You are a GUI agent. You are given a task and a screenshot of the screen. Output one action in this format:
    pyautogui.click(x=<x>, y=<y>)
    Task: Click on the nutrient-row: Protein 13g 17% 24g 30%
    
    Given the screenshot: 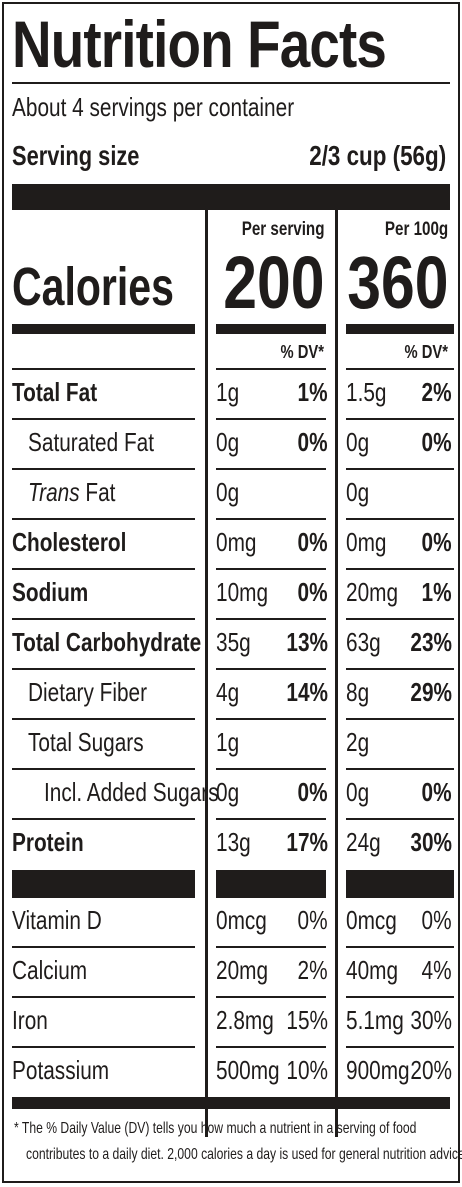 What is the action you would take?
    pyautogui.click(x=233, y=842)
    